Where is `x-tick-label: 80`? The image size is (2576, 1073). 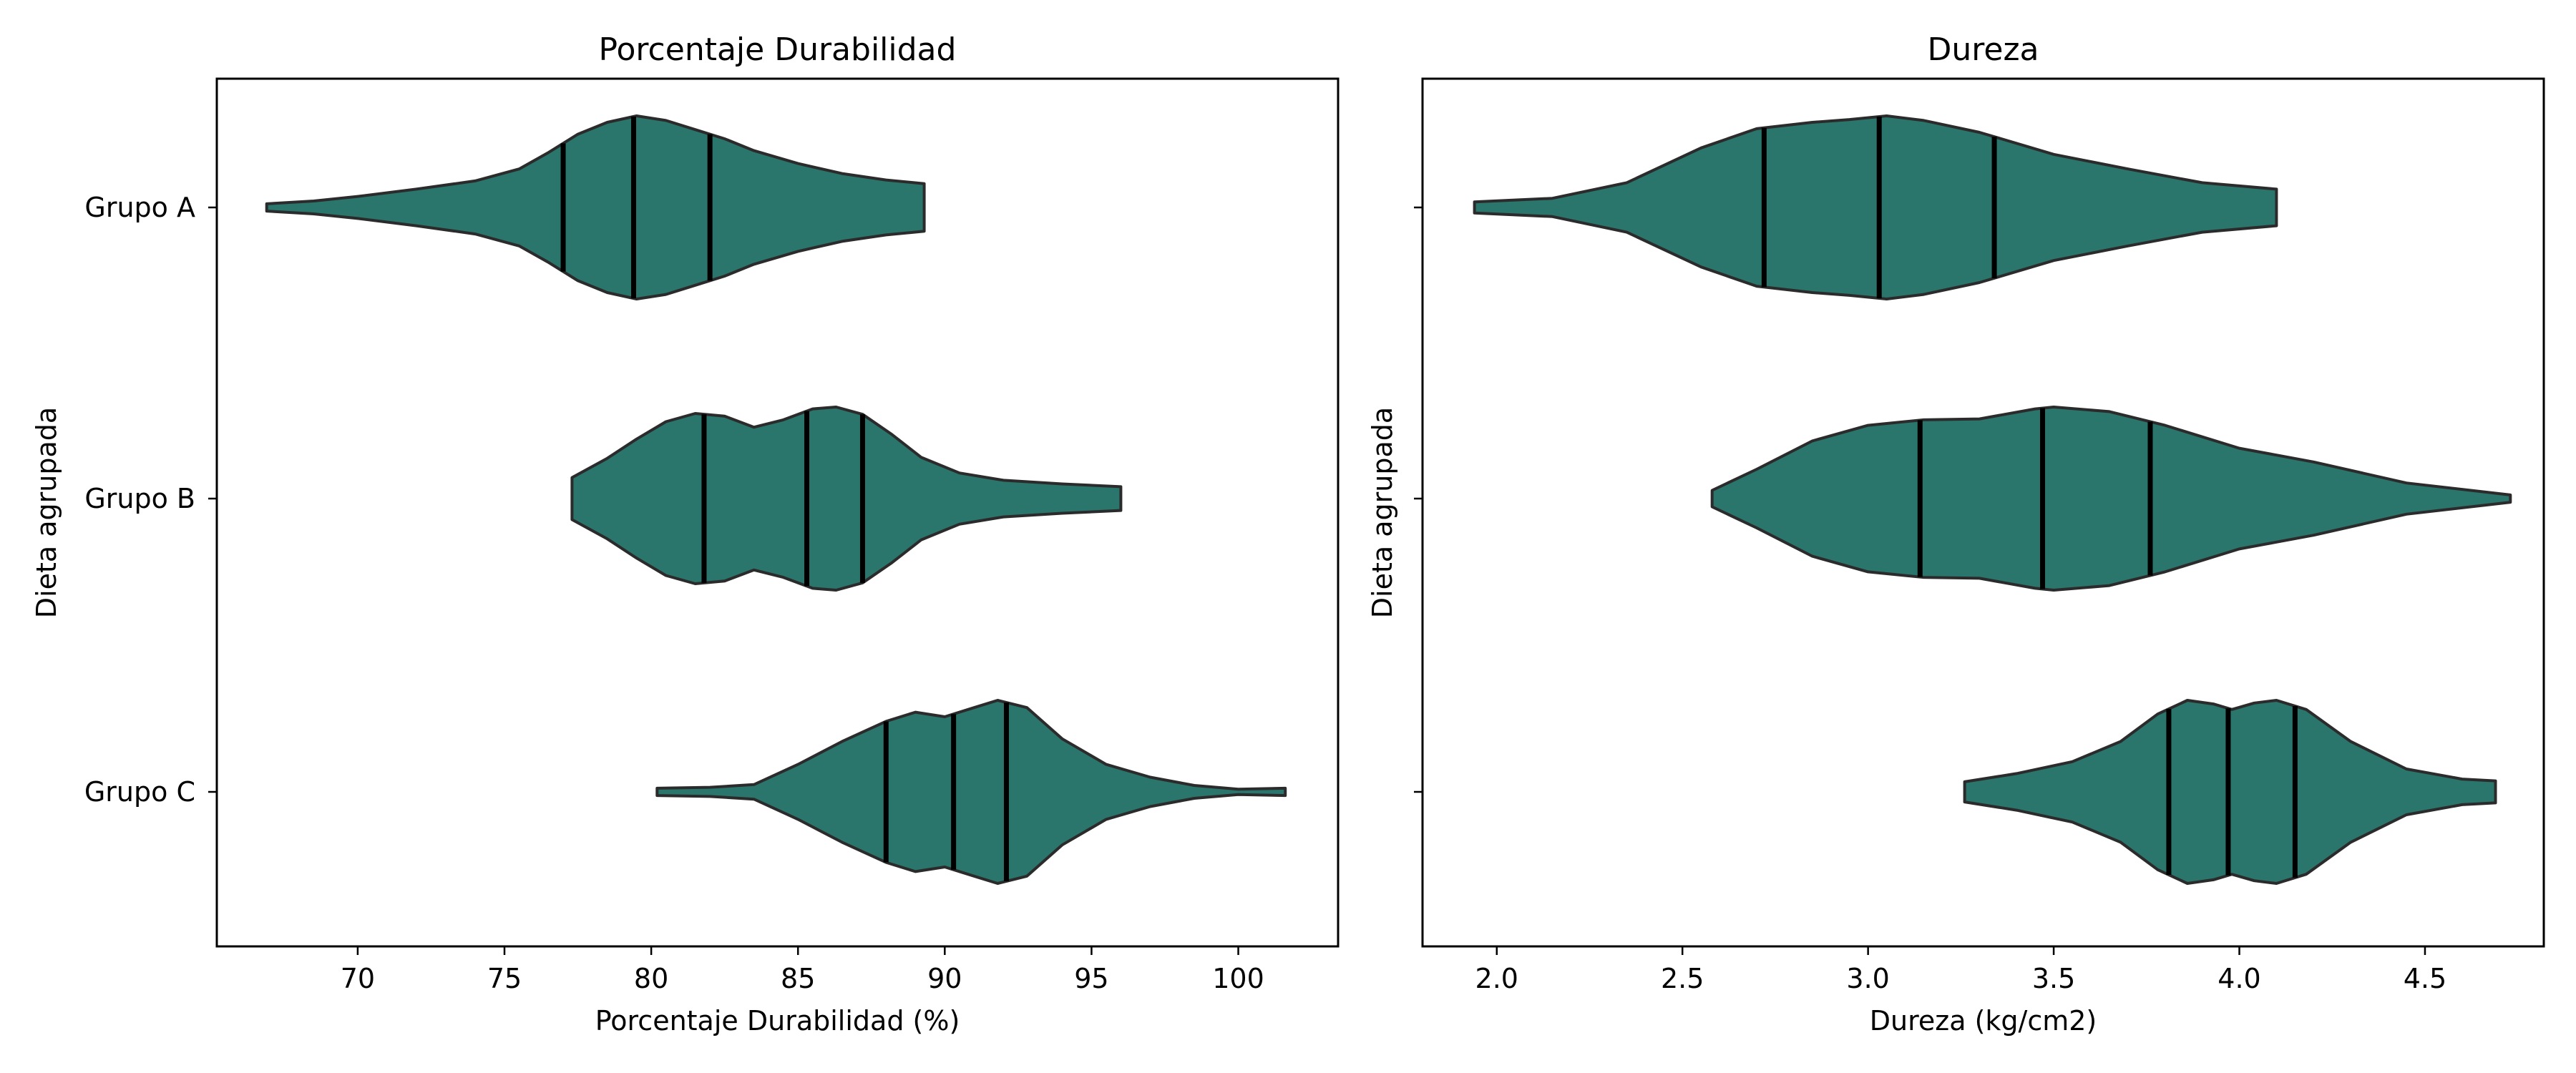 x-tick-label: 80 is located at coordinates (651, 979).